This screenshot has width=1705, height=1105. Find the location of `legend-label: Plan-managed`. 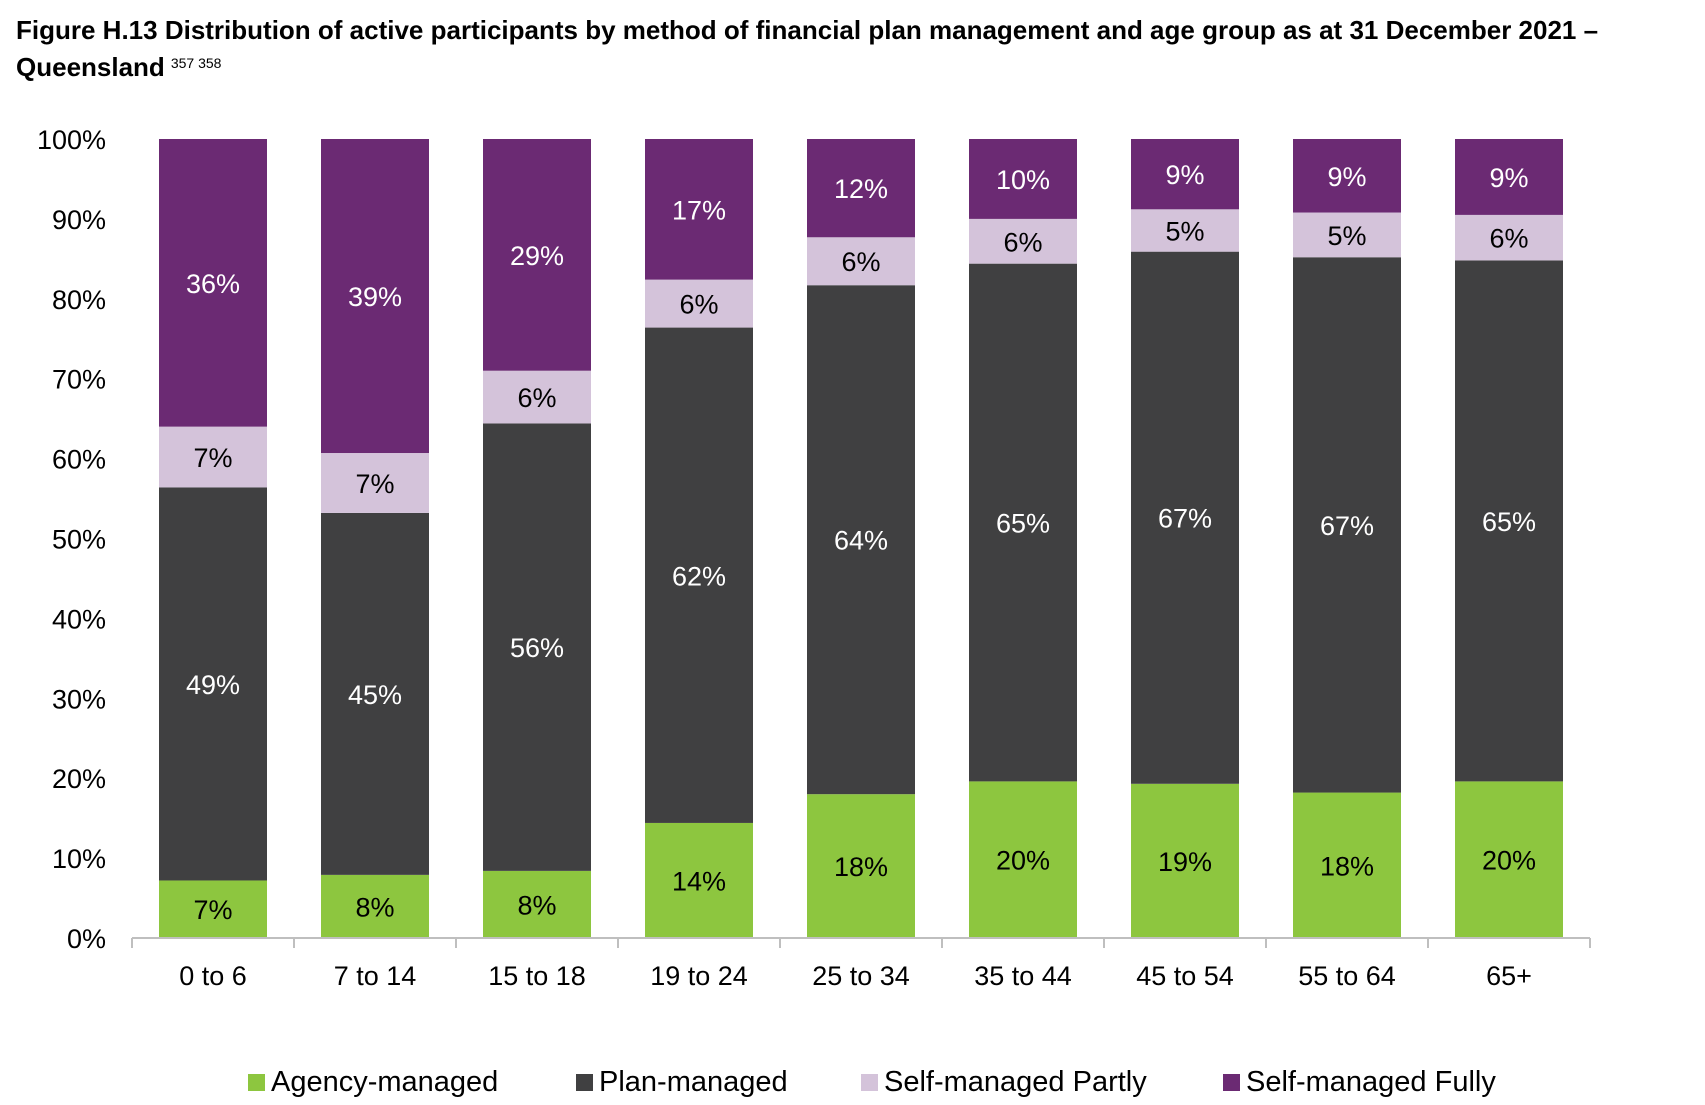

legend-label: Plan-managed is located at coordinates (693, 1082).